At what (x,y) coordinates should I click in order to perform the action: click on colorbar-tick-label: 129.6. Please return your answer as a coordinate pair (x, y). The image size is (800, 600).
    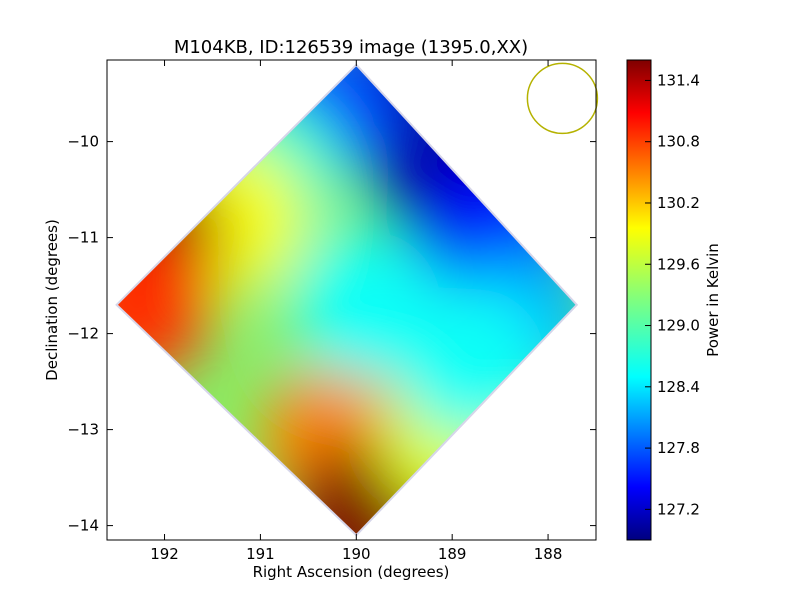
    Looking at the image, I should click on (678, 264).